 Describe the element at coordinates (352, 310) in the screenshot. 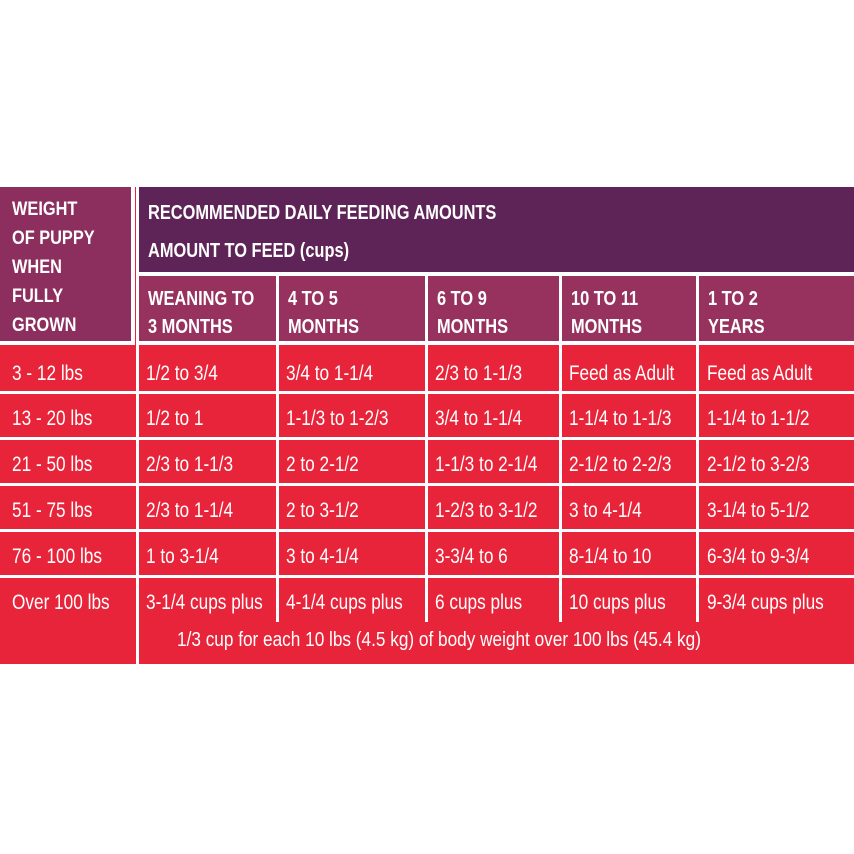

I see `age-header-4-5-months: 4 TO 5 MONTHS` at that location.